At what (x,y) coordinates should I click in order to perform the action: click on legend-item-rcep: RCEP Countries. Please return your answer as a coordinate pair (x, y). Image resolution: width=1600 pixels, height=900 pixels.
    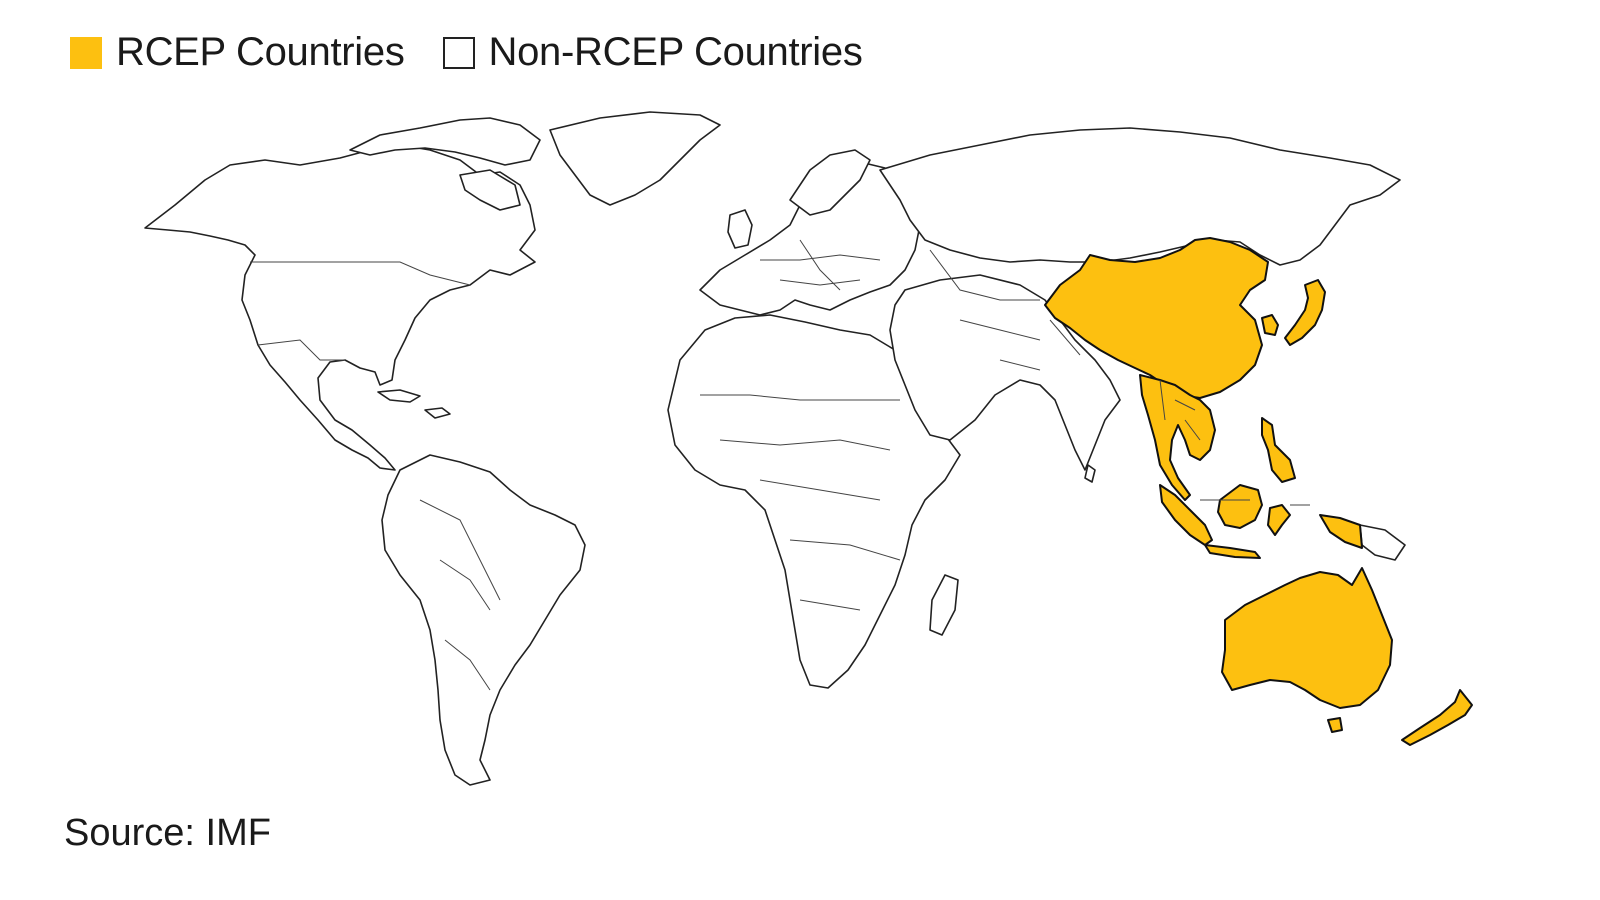
    Looking at the image, I should click on (237, 52).